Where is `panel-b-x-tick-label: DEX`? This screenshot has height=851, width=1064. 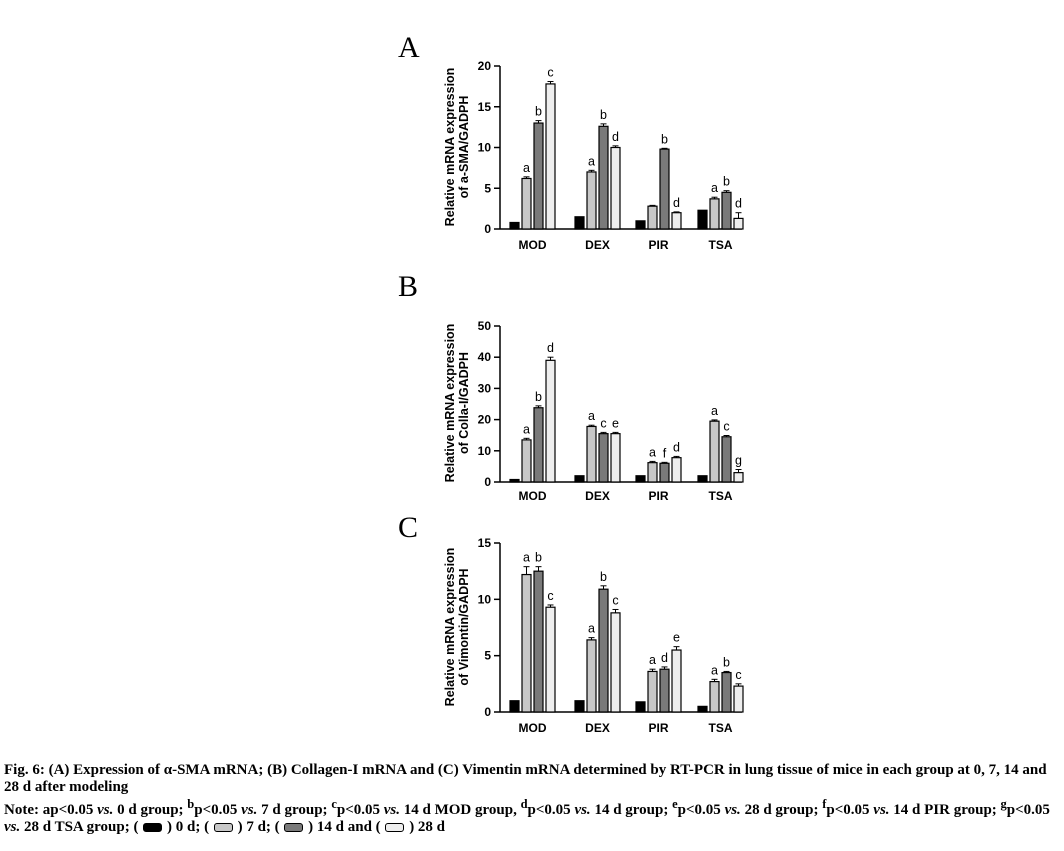 panel-b-x-tick-label: DEX is located at coordinates (597, 496).